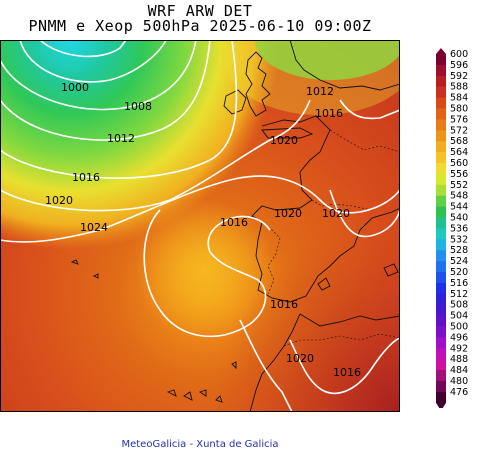  Describe the element at coordinates (459, 109) in the screenshot. I see `colorbar-label: 580` at that location.